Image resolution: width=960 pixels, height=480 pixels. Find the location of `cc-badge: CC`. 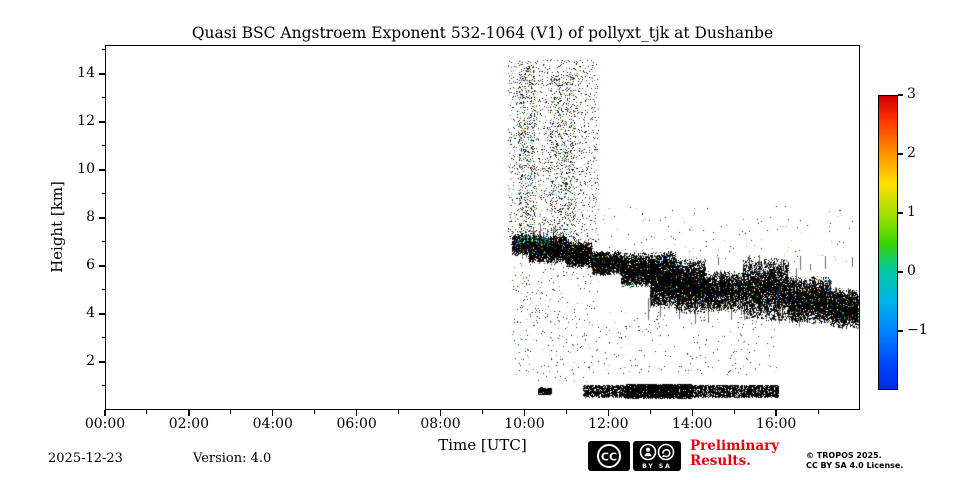

cc-badge: CC is located at coordinates (609, 456).